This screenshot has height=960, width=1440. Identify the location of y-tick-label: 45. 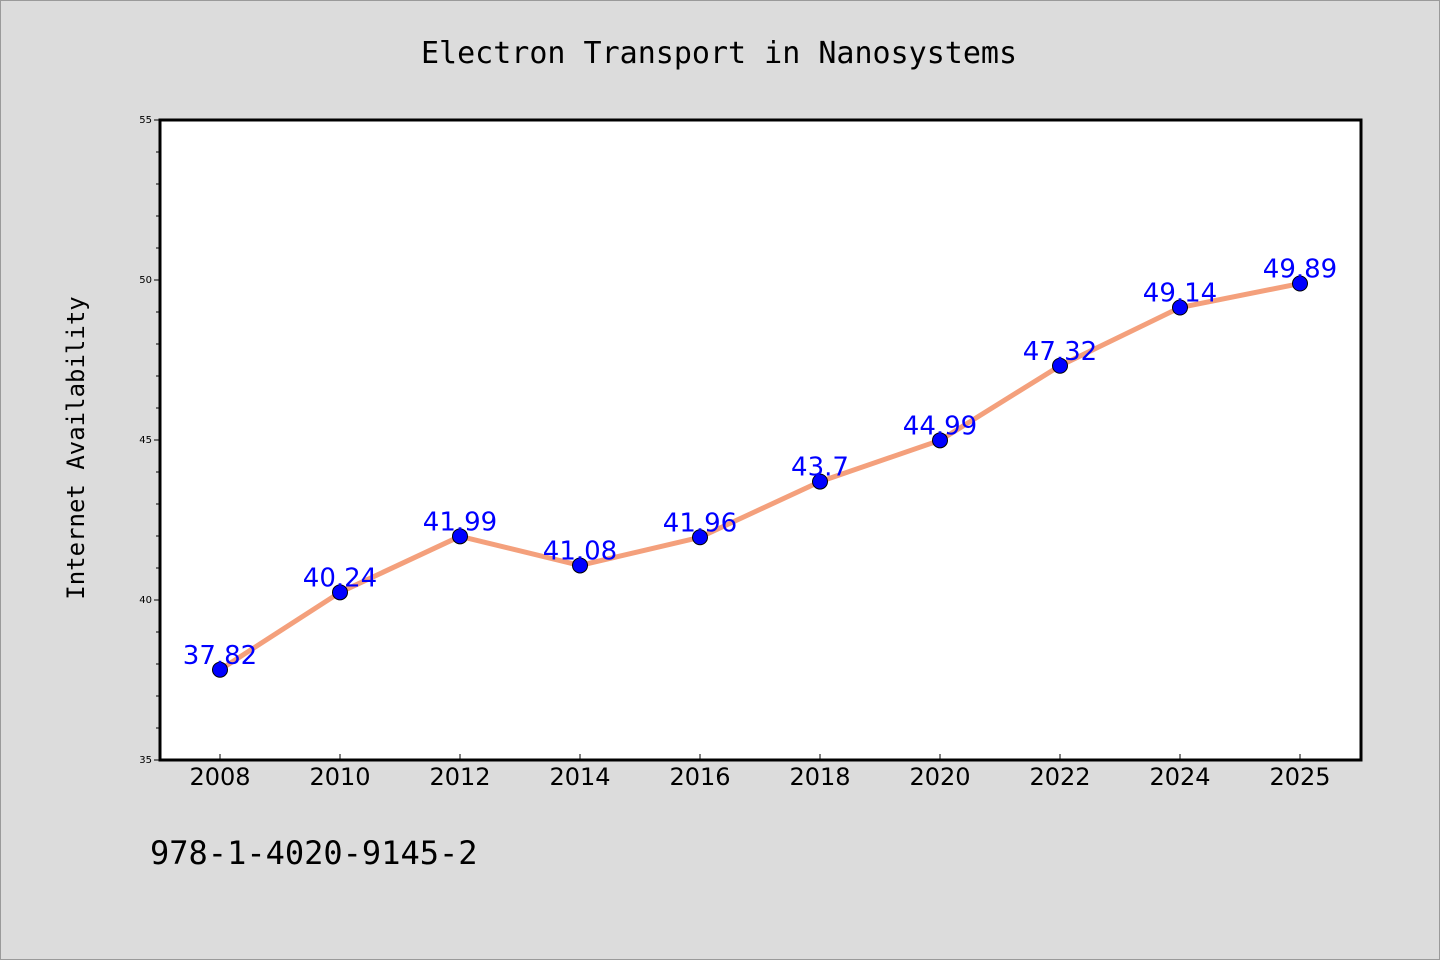
(145, 440).